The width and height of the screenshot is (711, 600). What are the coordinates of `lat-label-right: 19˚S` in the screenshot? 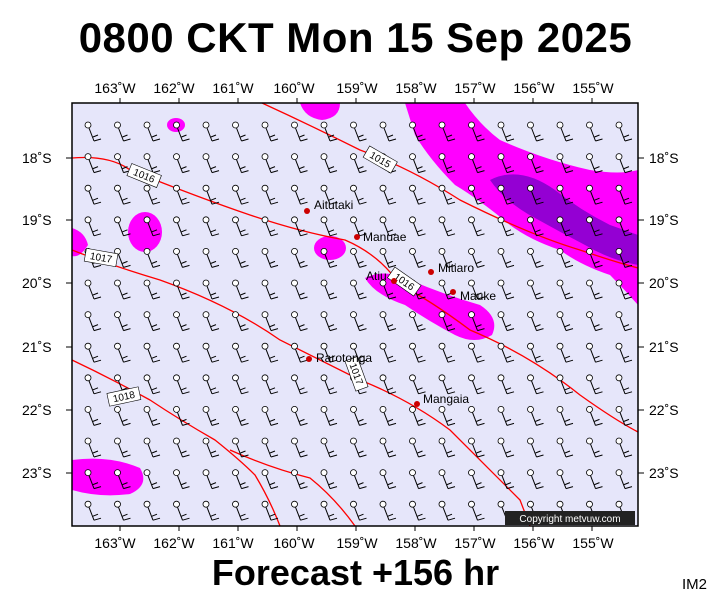 It's located at (664, 220).